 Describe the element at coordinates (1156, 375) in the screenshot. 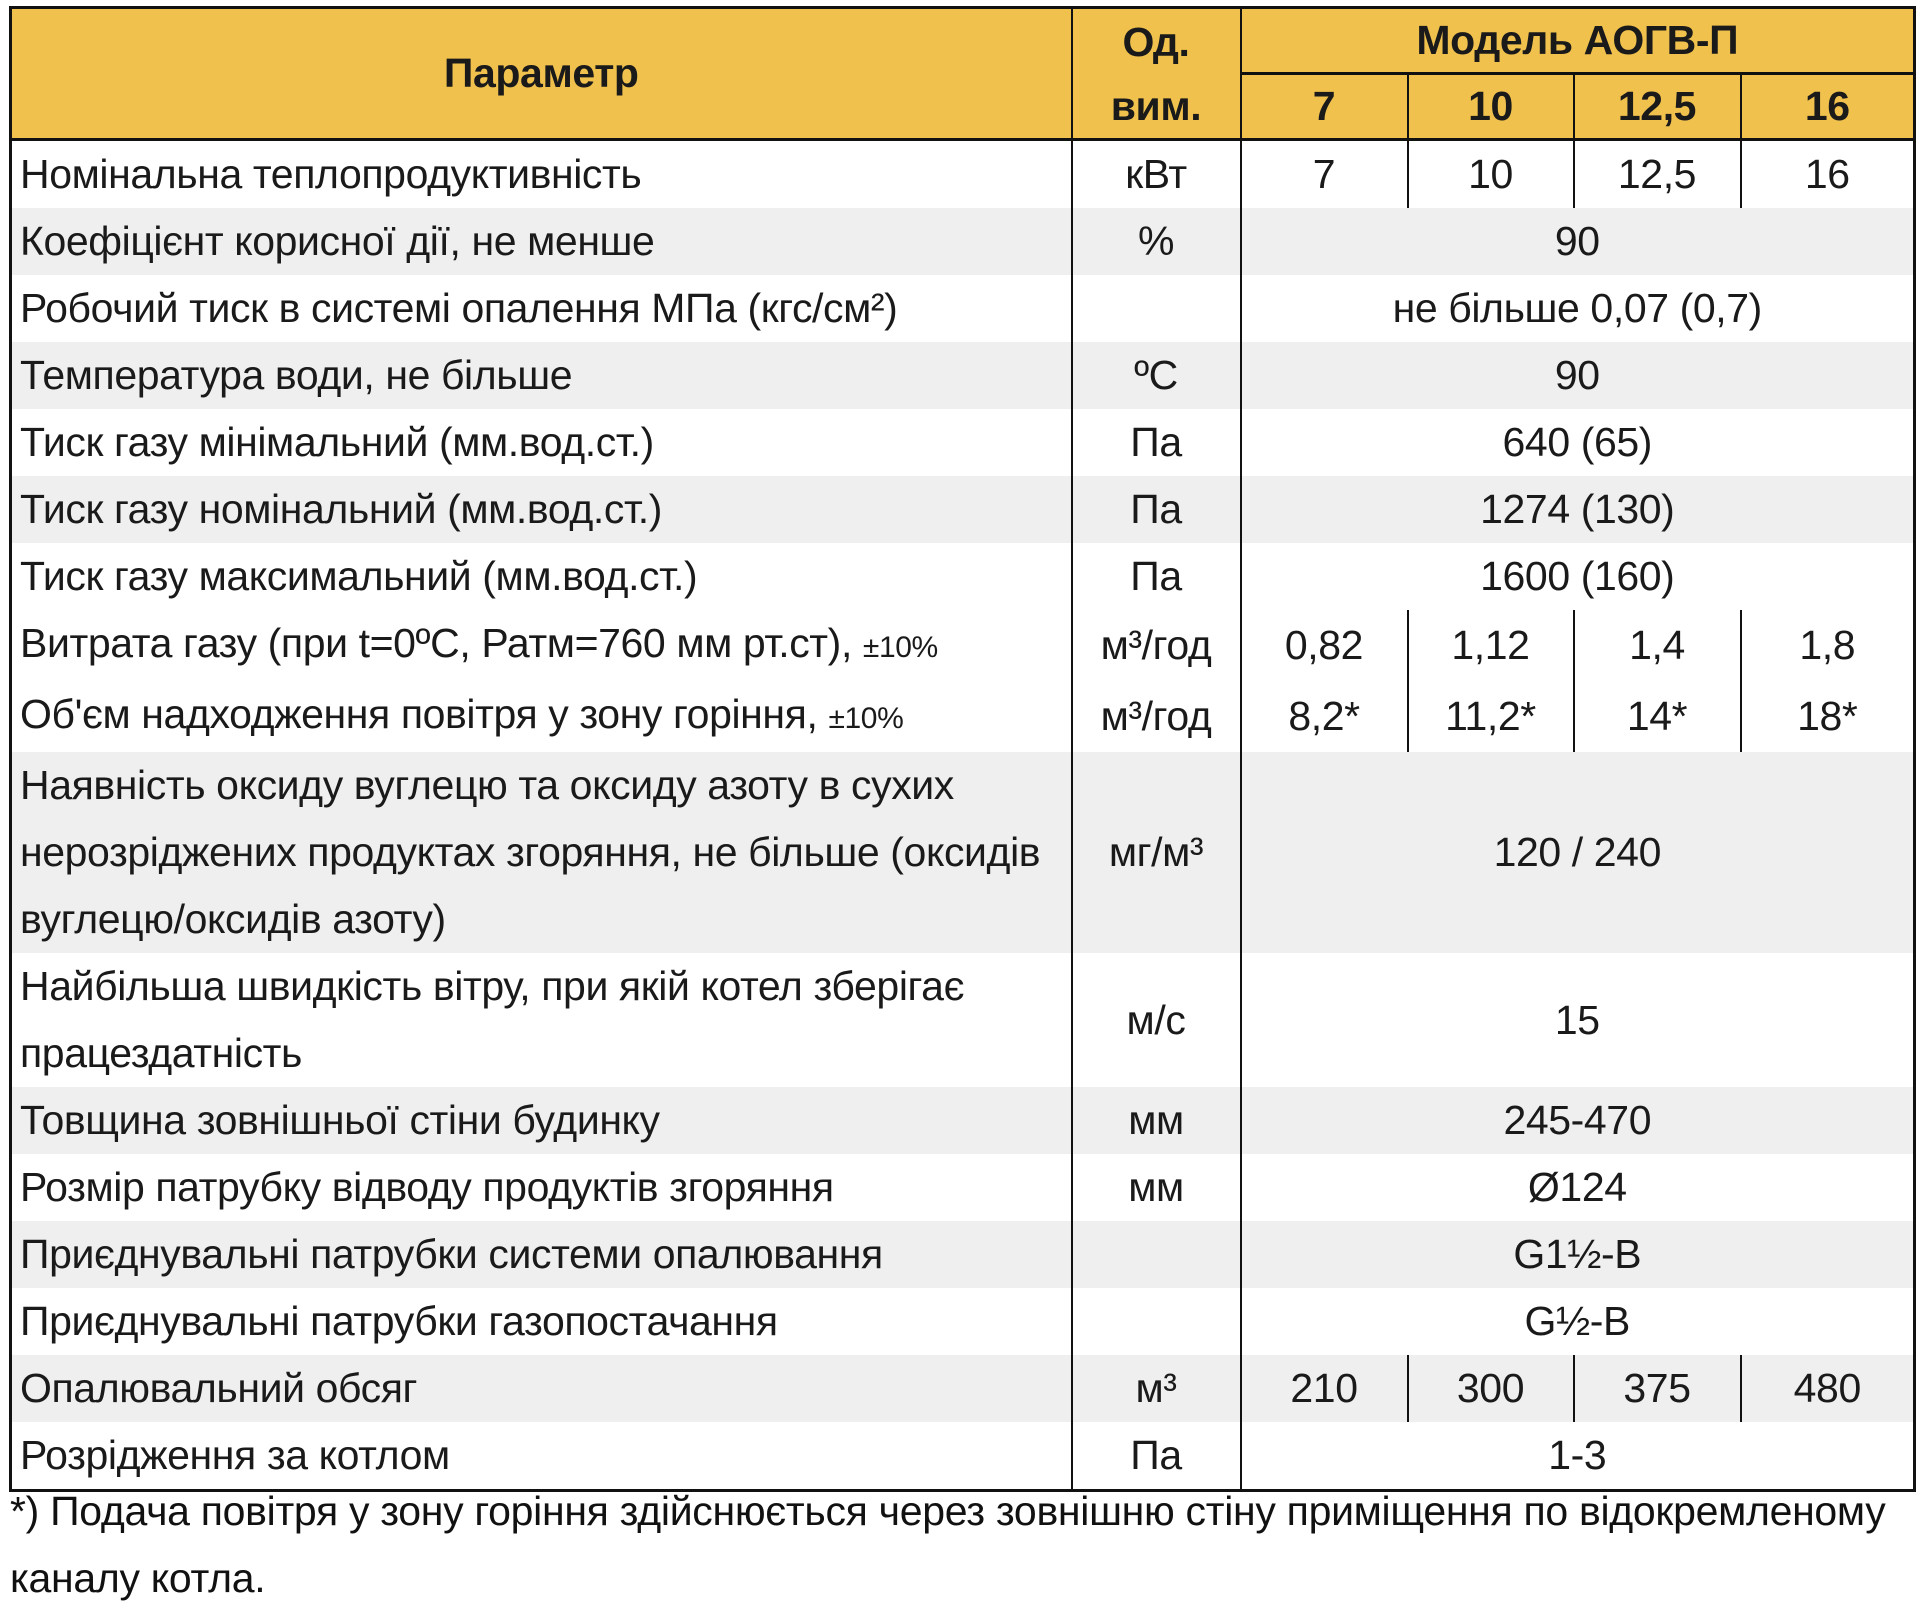

I see `unit-cell: ºС` at that location.